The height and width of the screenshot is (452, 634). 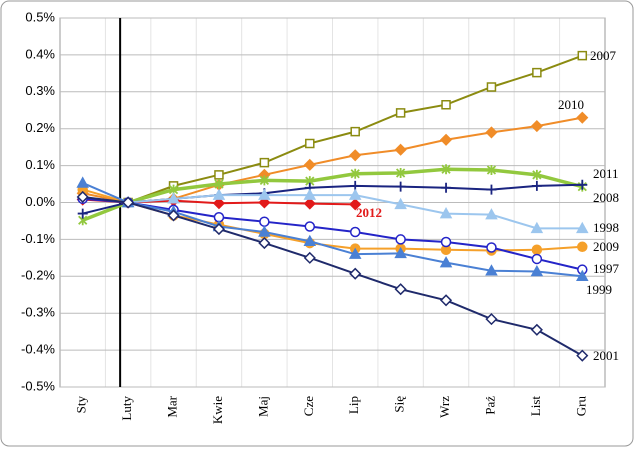 I want to click on x-tick-label: Się, so click(x=399, y=404).